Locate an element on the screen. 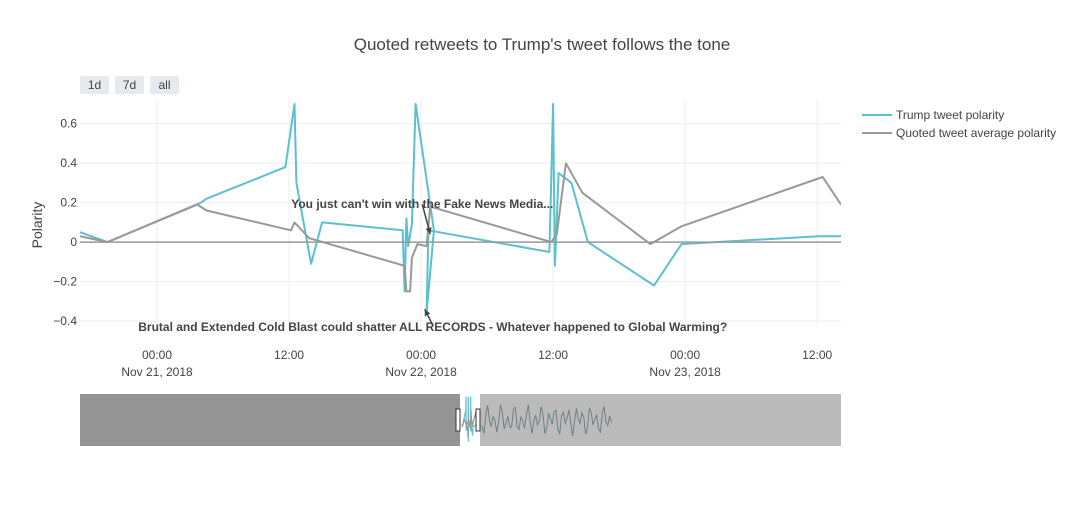 The height and width of the screenshot is (525, 1084). range-button-7d: 7d is located at coordinates (129, 85).